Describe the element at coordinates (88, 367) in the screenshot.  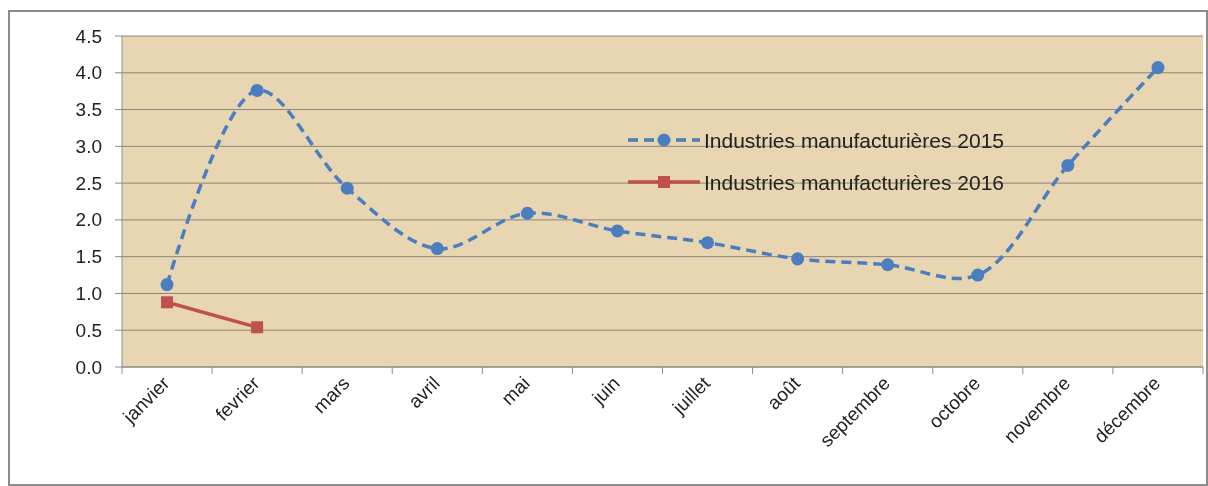
I see `y-tick-label: 0.0` at that location.